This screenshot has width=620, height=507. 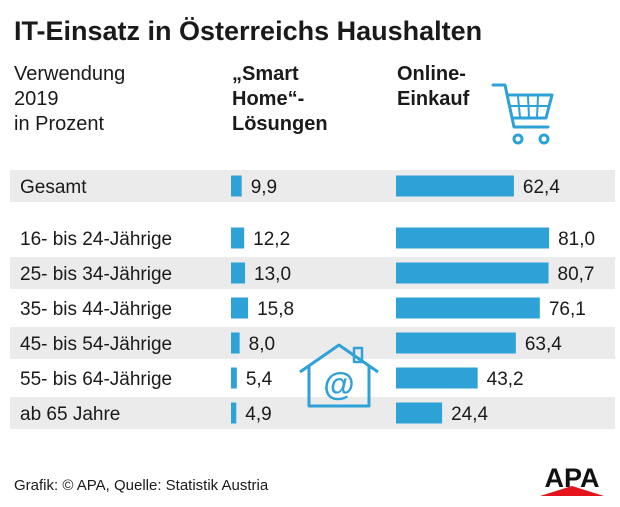 I want to click on column-header-line: Einkauf, so click(x=433, y=99).